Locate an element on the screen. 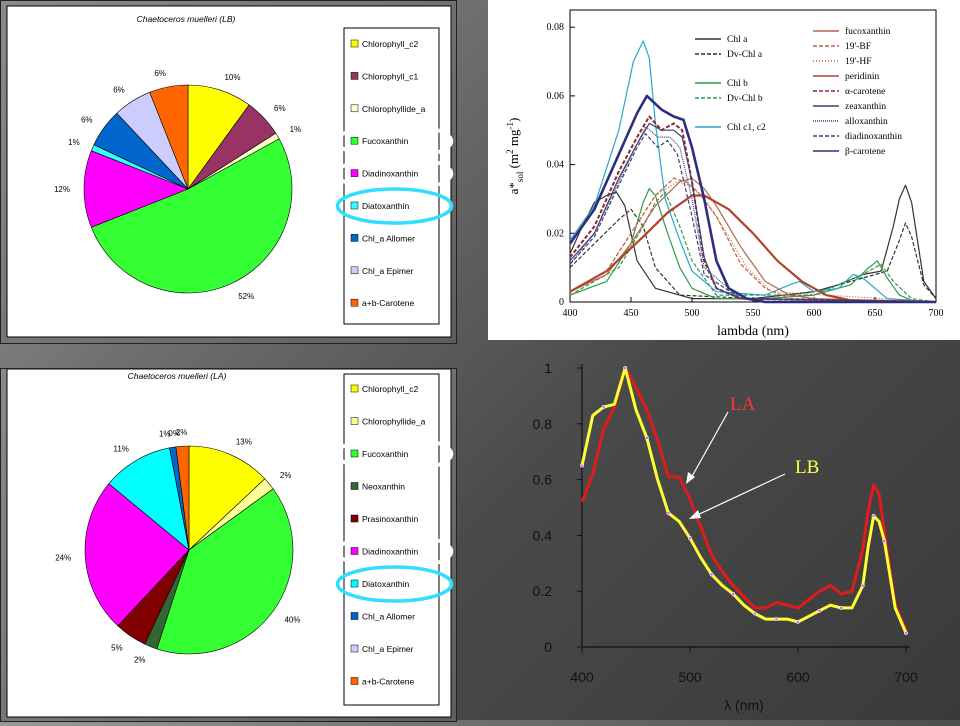 The image size is (960, 726). pie-legend-box is located at coordinates (391, 176).